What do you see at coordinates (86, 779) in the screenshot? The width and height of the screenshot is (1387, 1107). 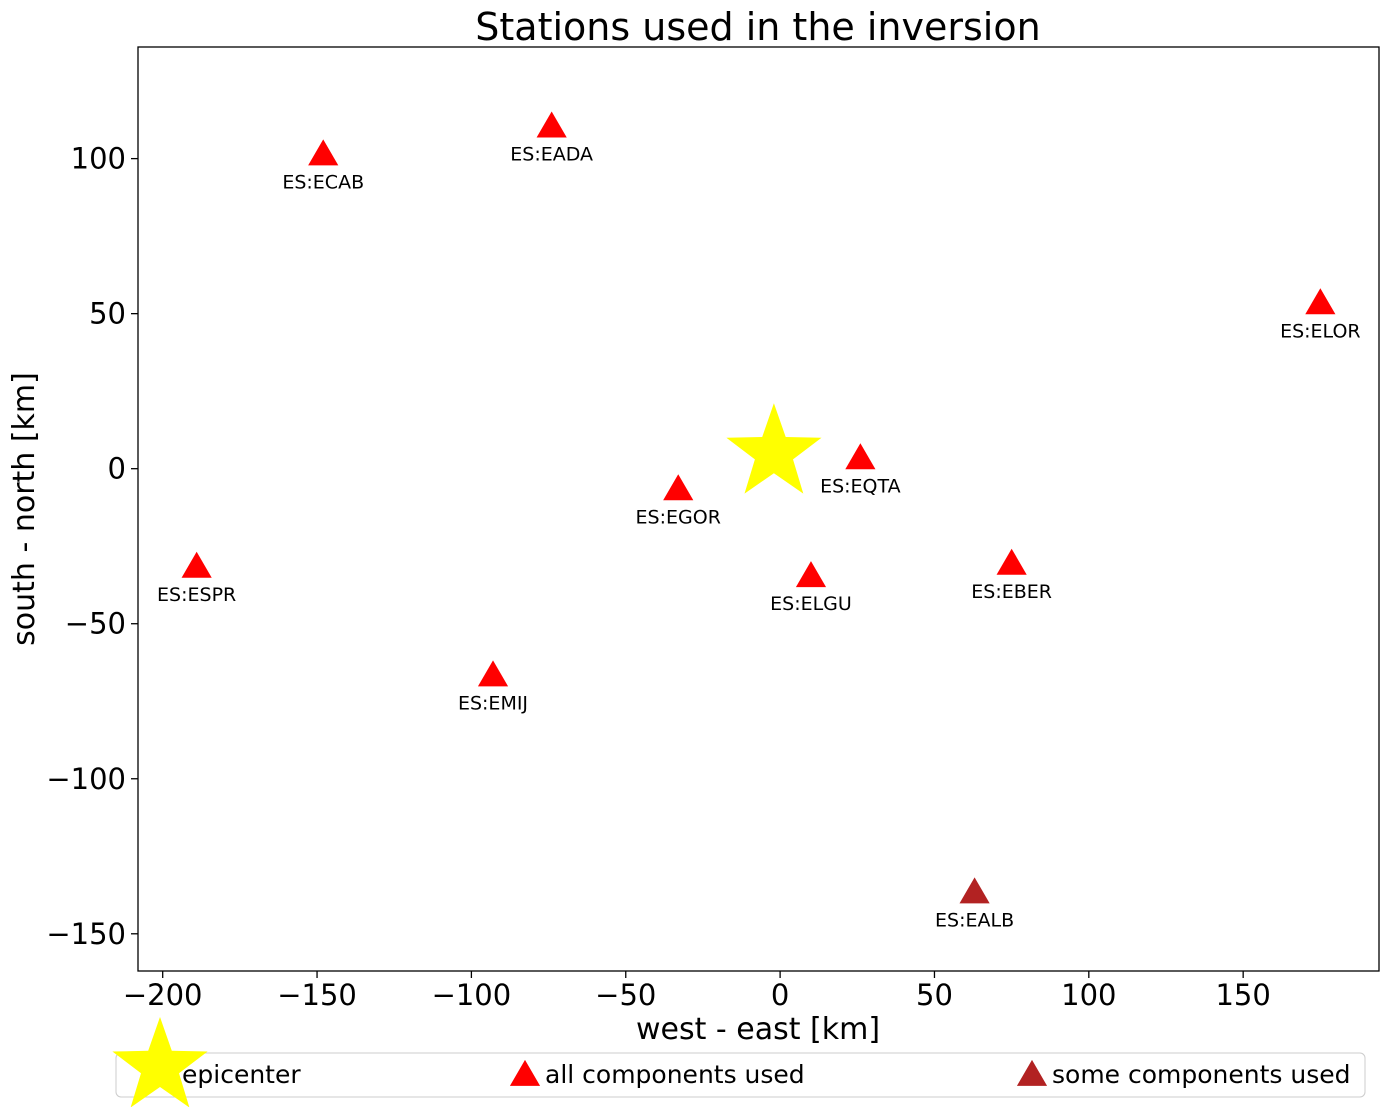 I see `y-tick-label: −100` at bounding box center [86, 779].